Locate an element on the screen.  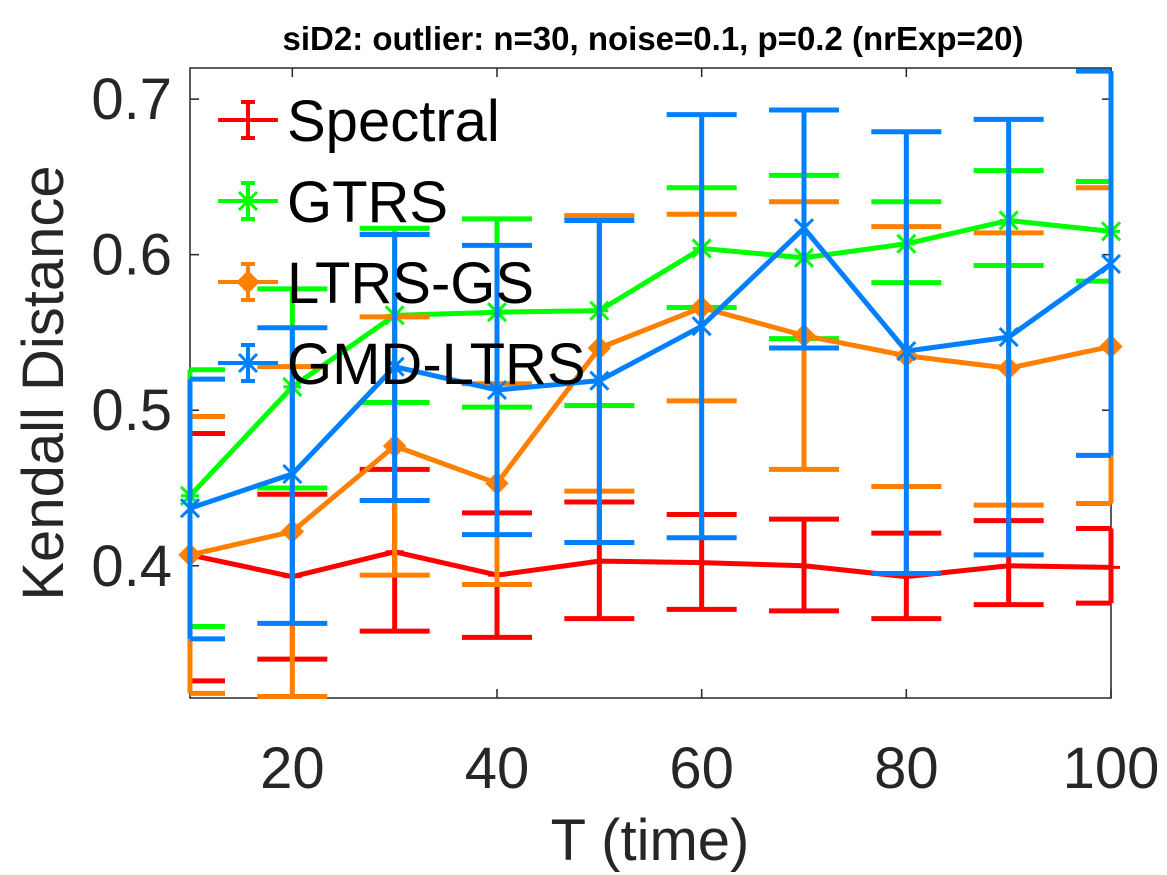
x-tick-label: 20 is located at coordinates (292, 768).